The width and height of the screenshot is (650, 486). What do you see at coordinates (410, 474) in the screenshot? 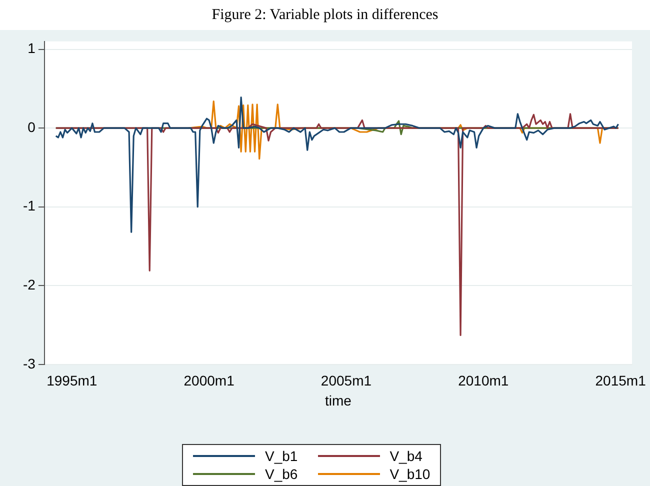
I see `legend-label: V_b10` at bounding box center [410, 474].